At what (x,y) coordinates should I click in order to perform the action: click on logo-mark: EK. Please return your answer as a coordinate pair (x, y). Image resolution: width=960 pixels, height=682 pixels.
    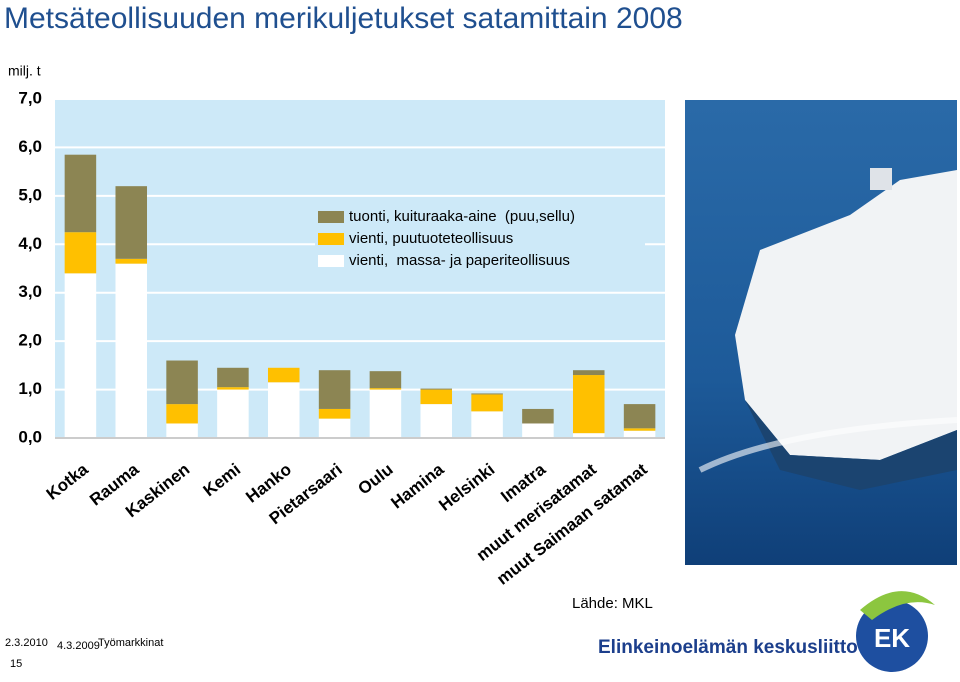
    Looking at the image, I should click on (895, 631).